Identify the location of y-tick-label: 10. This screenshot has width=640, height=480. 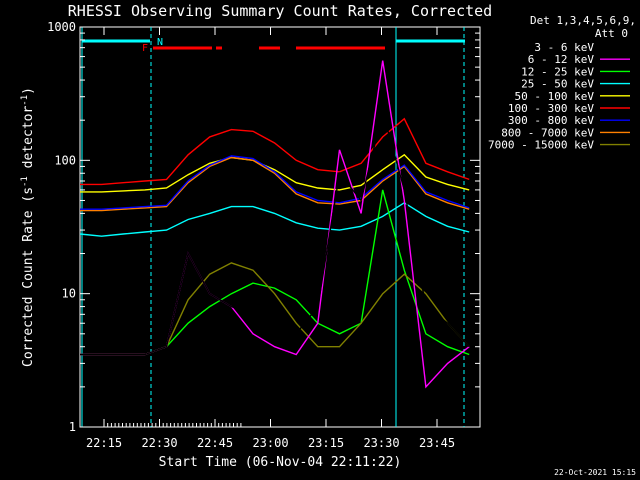
(69, 294).